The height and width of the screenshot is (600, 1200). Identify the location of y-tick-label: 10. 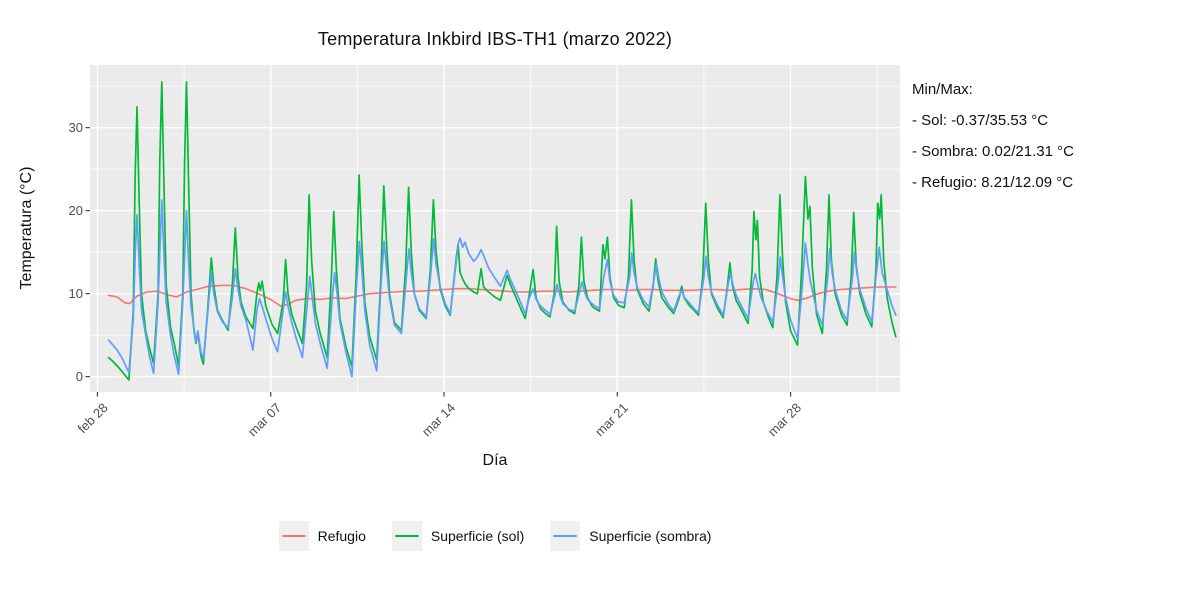
(75, 293).